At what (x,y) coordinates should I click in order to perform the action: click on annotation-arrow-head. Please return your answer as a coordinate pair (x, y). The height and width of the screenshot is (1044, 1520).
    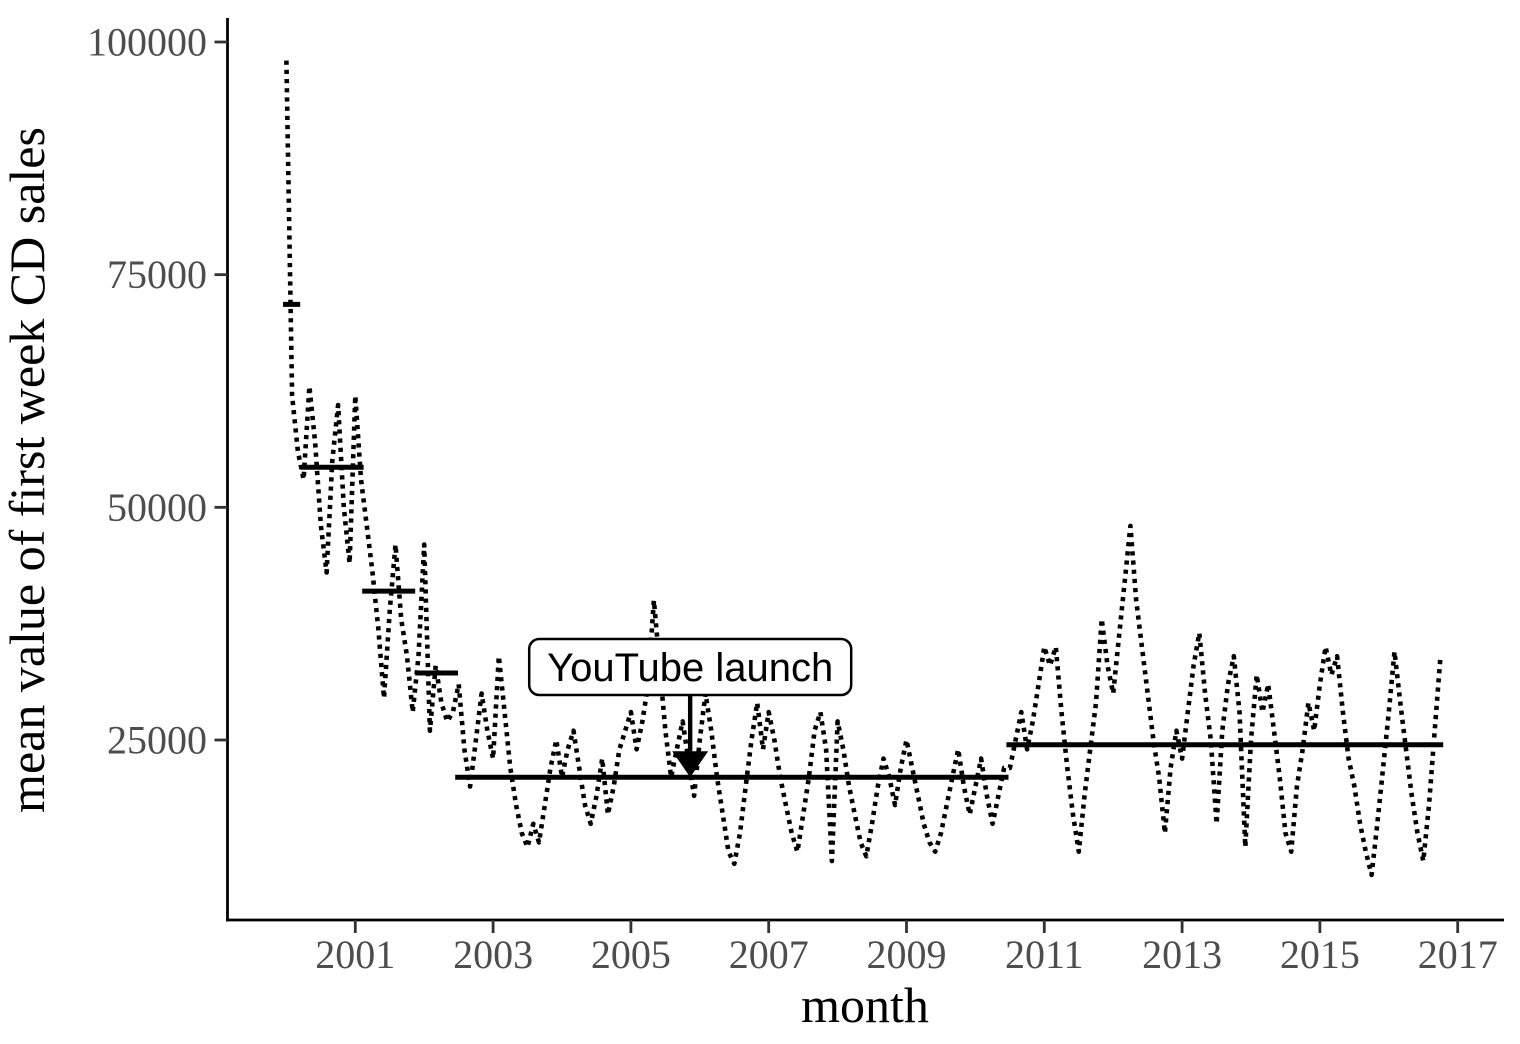
    Looking at the image, I should click on (690, 764).